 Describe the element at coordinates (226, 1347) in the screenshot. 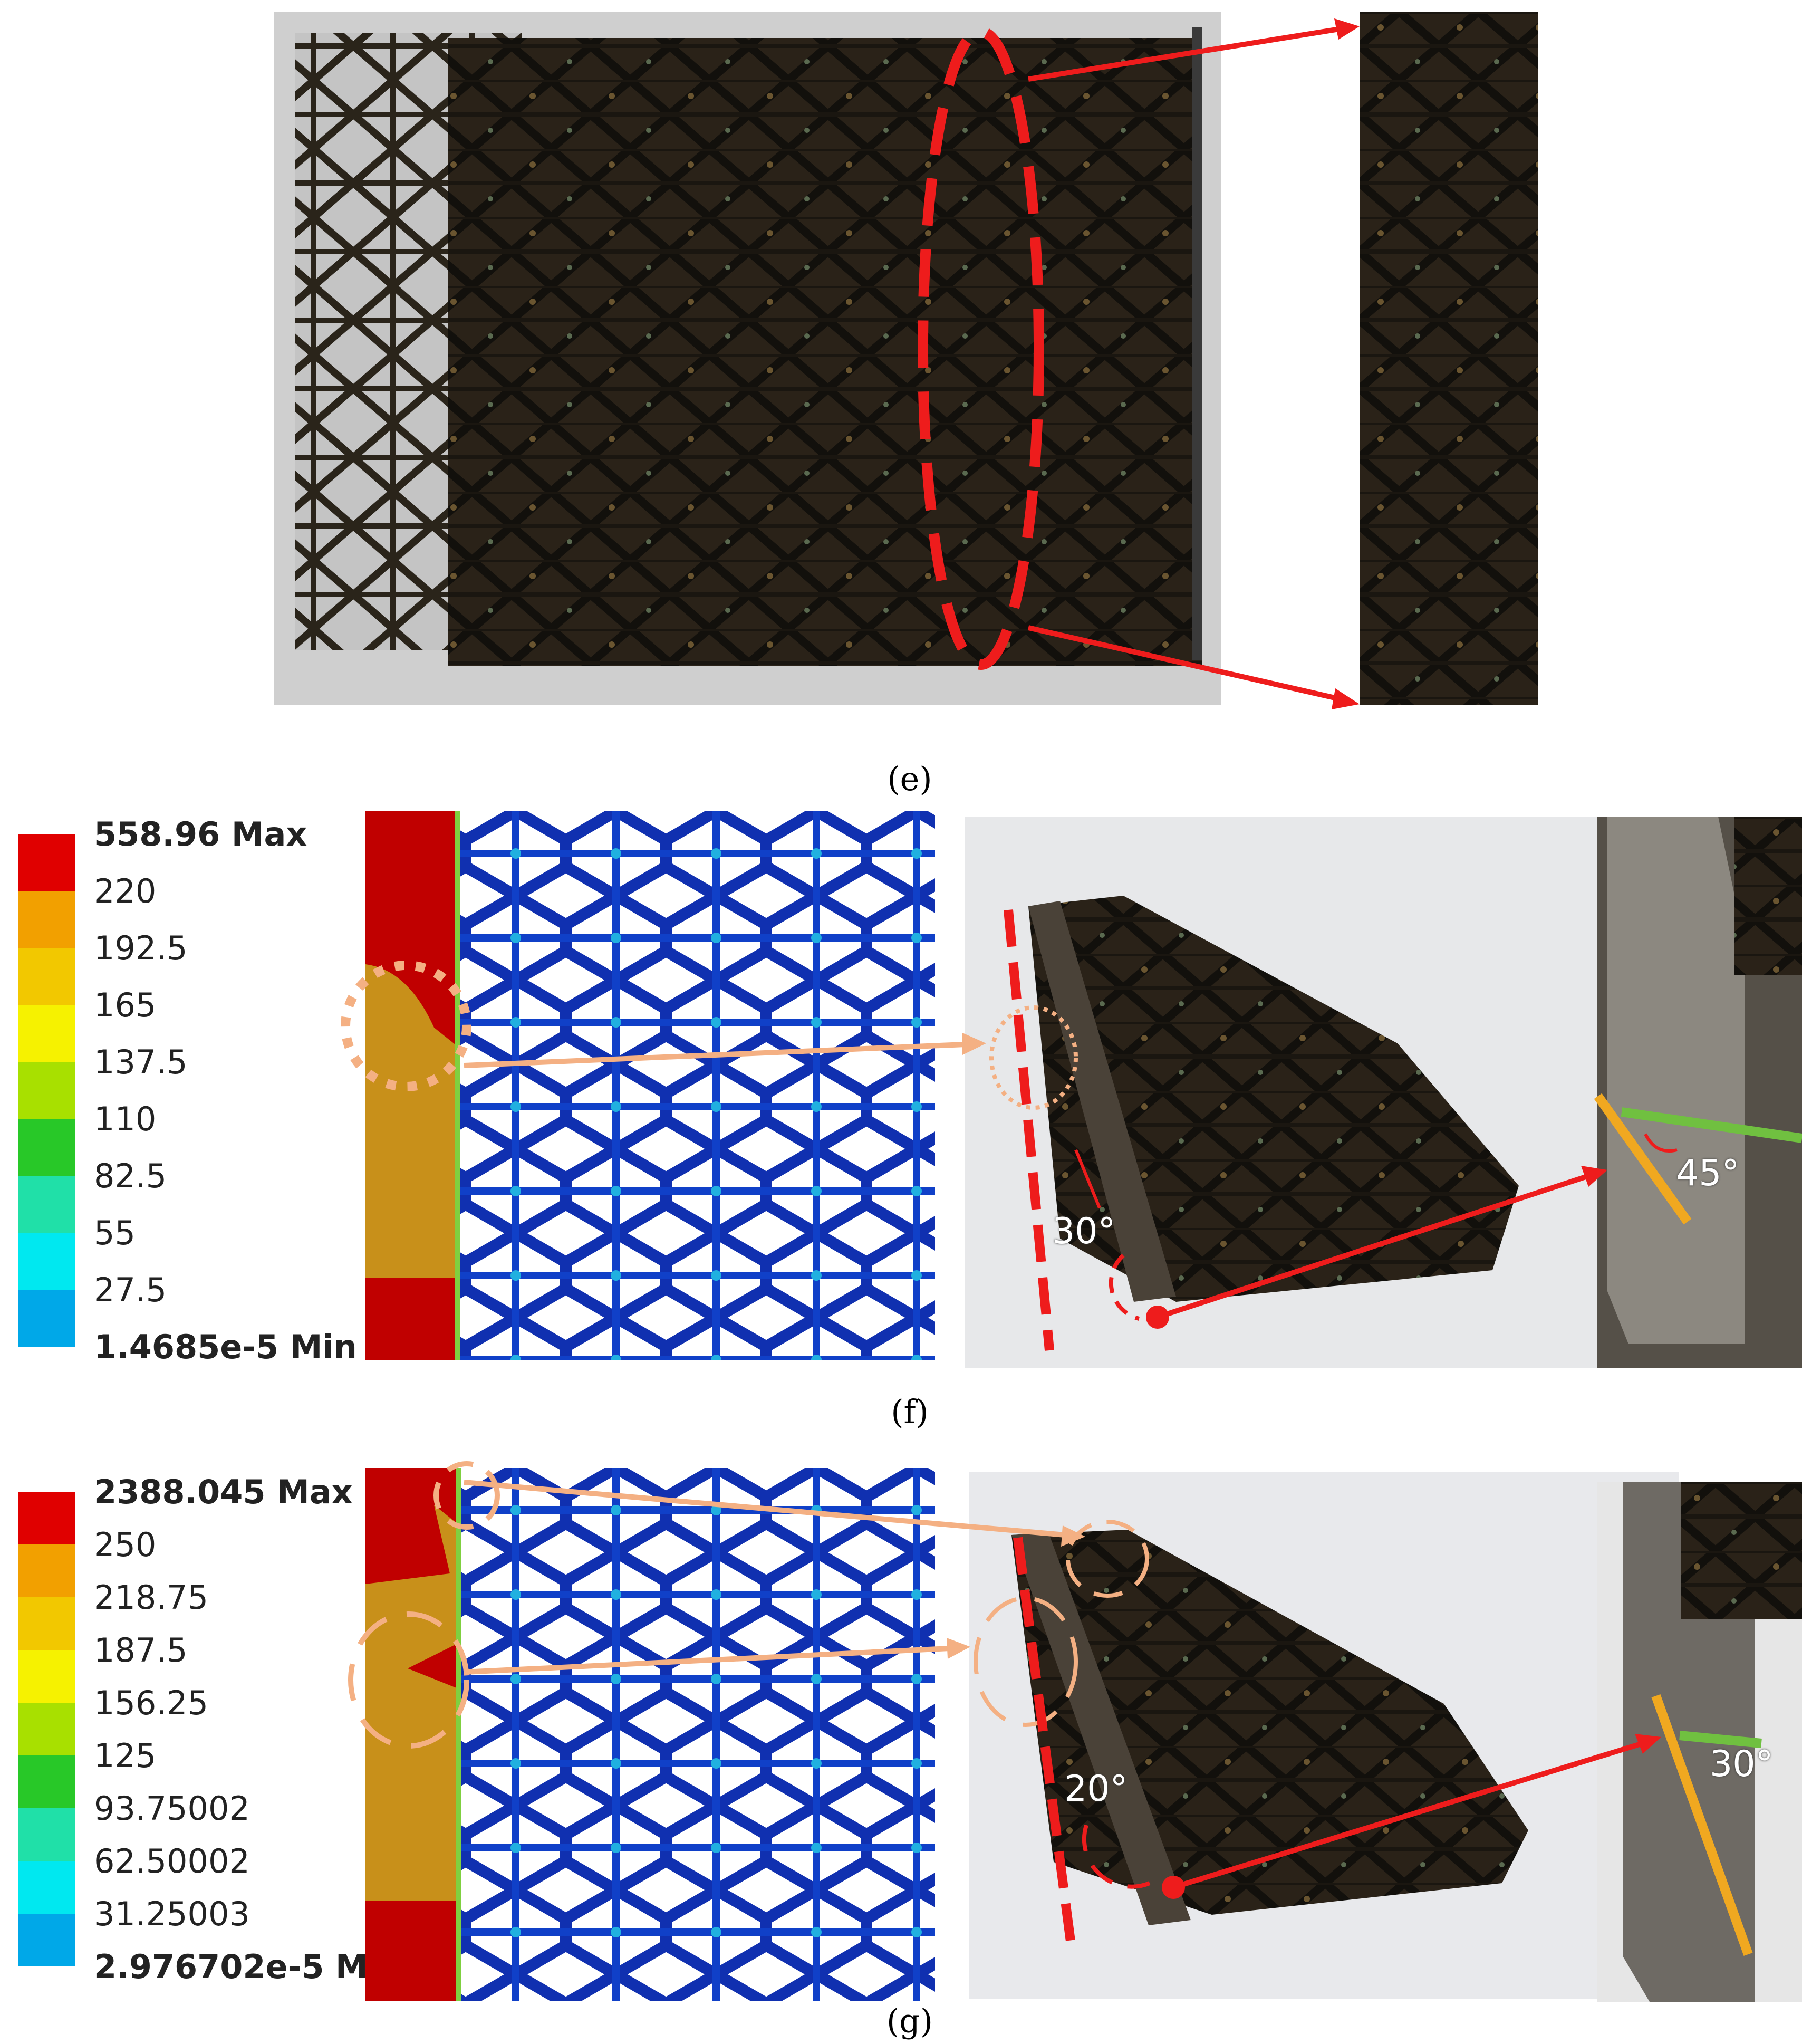

I see `legend-f-label: 1.4685e-5 Min` at that location.